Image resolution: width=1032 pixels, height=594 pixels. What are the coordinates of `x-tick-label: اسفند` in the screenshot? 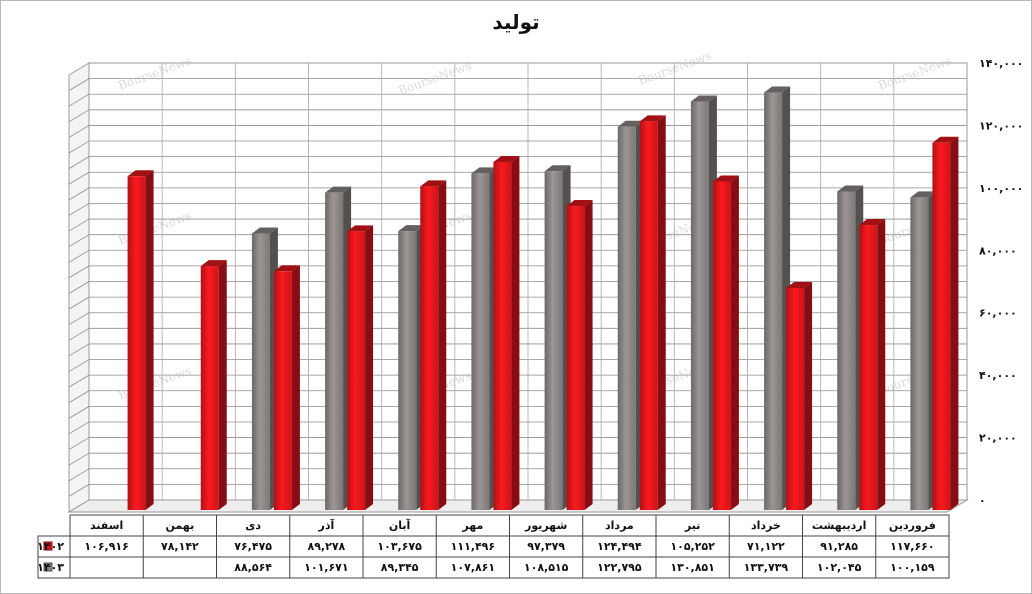 It's located at (106, 525).